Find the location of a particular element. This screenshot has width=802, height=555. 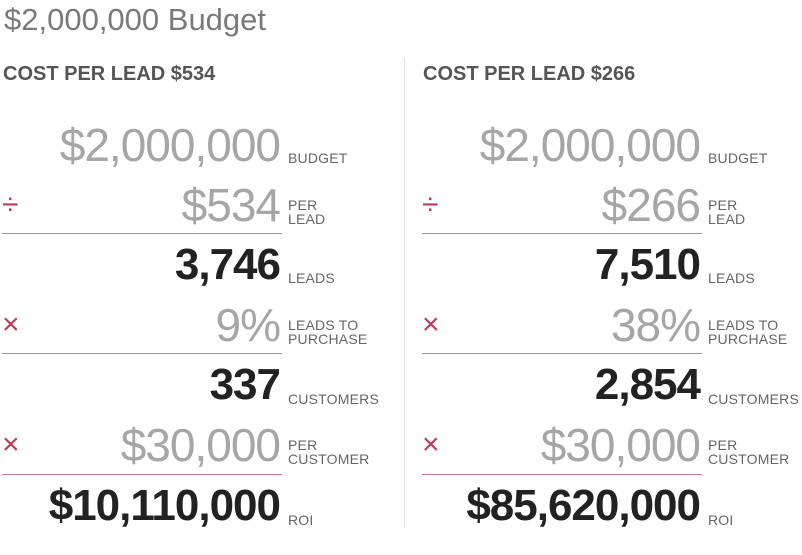

conversion-value: 9% is located at coordinates (248, 325).